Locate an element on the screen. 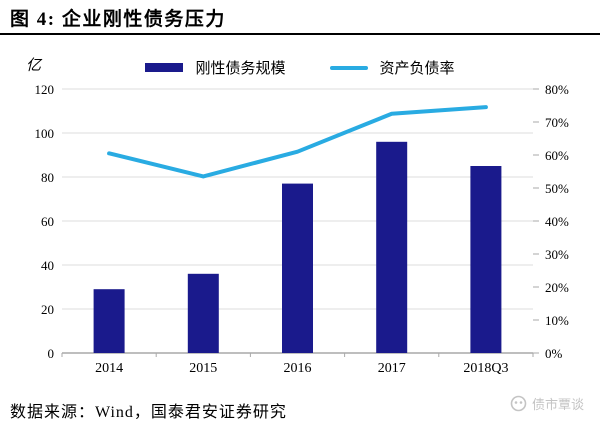 Image resolution: width=600 pixels, height=434 pixels. chart-legend: 刚性债务规模 资产负债率 is located at coordinates (300, 67).